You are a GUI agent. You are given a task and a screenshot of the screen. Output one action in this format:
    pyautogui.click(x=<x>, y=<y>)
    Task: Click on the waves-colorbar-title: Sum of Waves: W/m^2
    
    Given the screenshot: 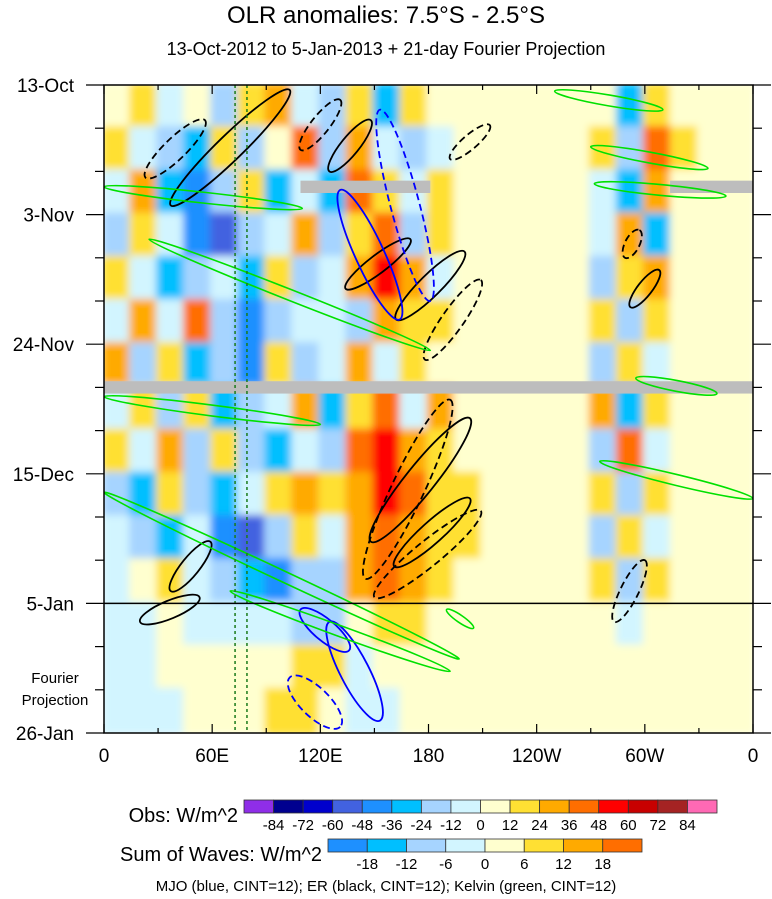 What is the action you would take?
    pyautogui.click(x=221, y=855)
    